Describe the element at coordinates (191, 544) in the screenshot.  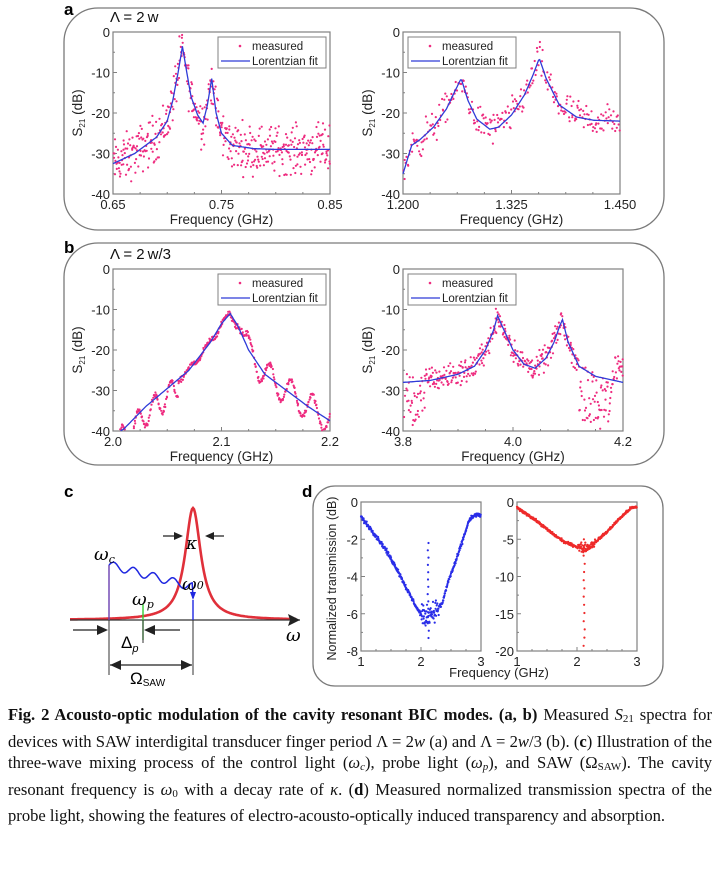
I see `kappa-label: κ` at that location.